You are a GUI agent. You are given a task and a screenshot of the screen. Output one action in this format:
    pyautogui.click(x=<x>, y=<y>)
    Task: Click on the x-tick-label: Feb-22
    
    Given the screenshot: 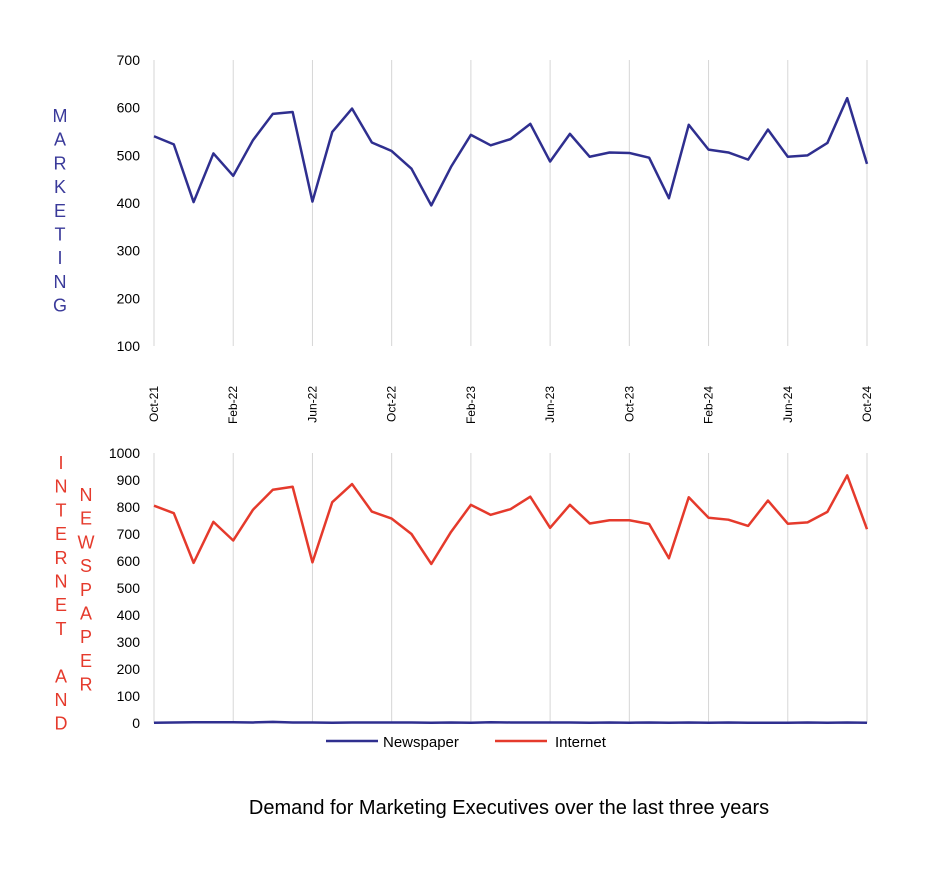 What is the action you would take?
    pyautogui.click(x=233, y=405)
    